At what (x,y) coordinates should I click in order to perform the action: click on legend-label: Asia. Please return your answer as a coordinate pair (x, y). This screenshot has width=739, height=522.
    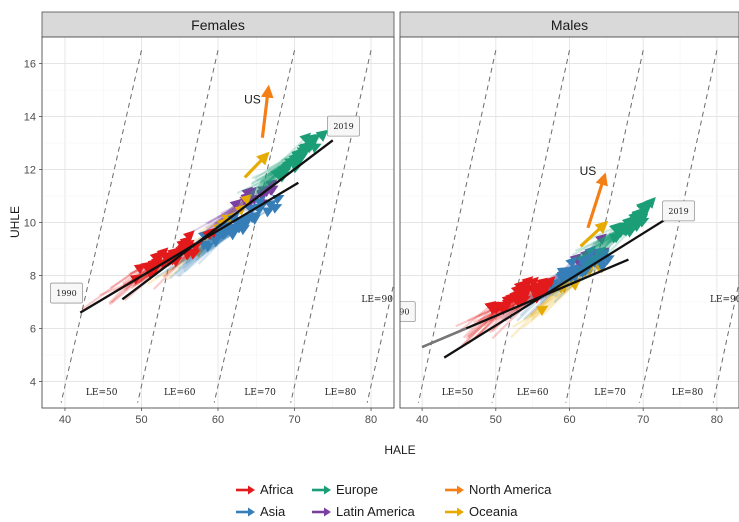
    Looking at the image, I should click on (273, 511).